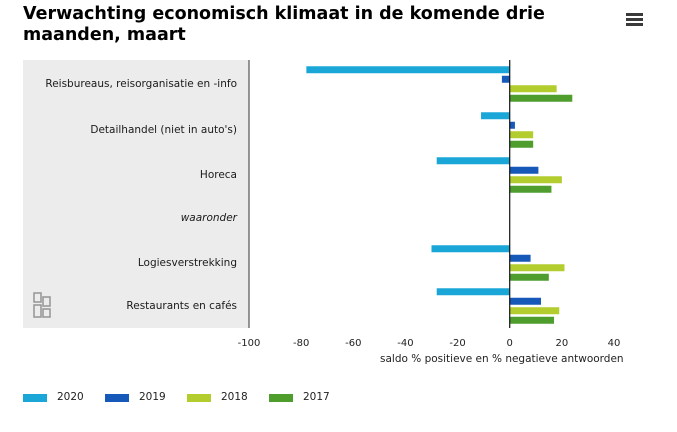  I want to click on category-label: Detailhandel (niet in auto's), so click(163, 129).